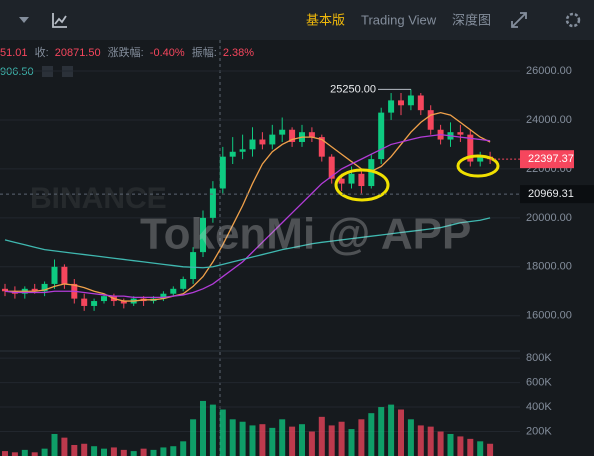  What do you see at coordinates (297, 20) in the screenshot?
I see `toolbar` at bounding box center [297, 20].